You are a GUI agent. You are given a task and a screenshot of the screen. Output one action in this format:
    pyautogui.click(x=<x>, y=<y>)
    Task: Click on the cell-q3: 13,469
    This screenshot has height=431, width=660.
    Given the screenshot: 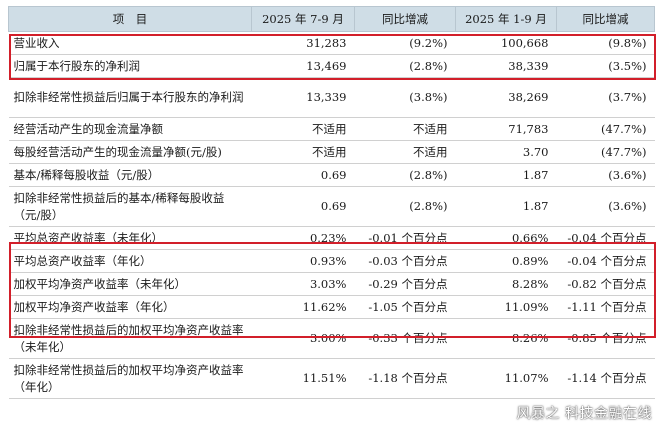 What is the action you would take?
    pyautogui.click(x=303, y=66)
    